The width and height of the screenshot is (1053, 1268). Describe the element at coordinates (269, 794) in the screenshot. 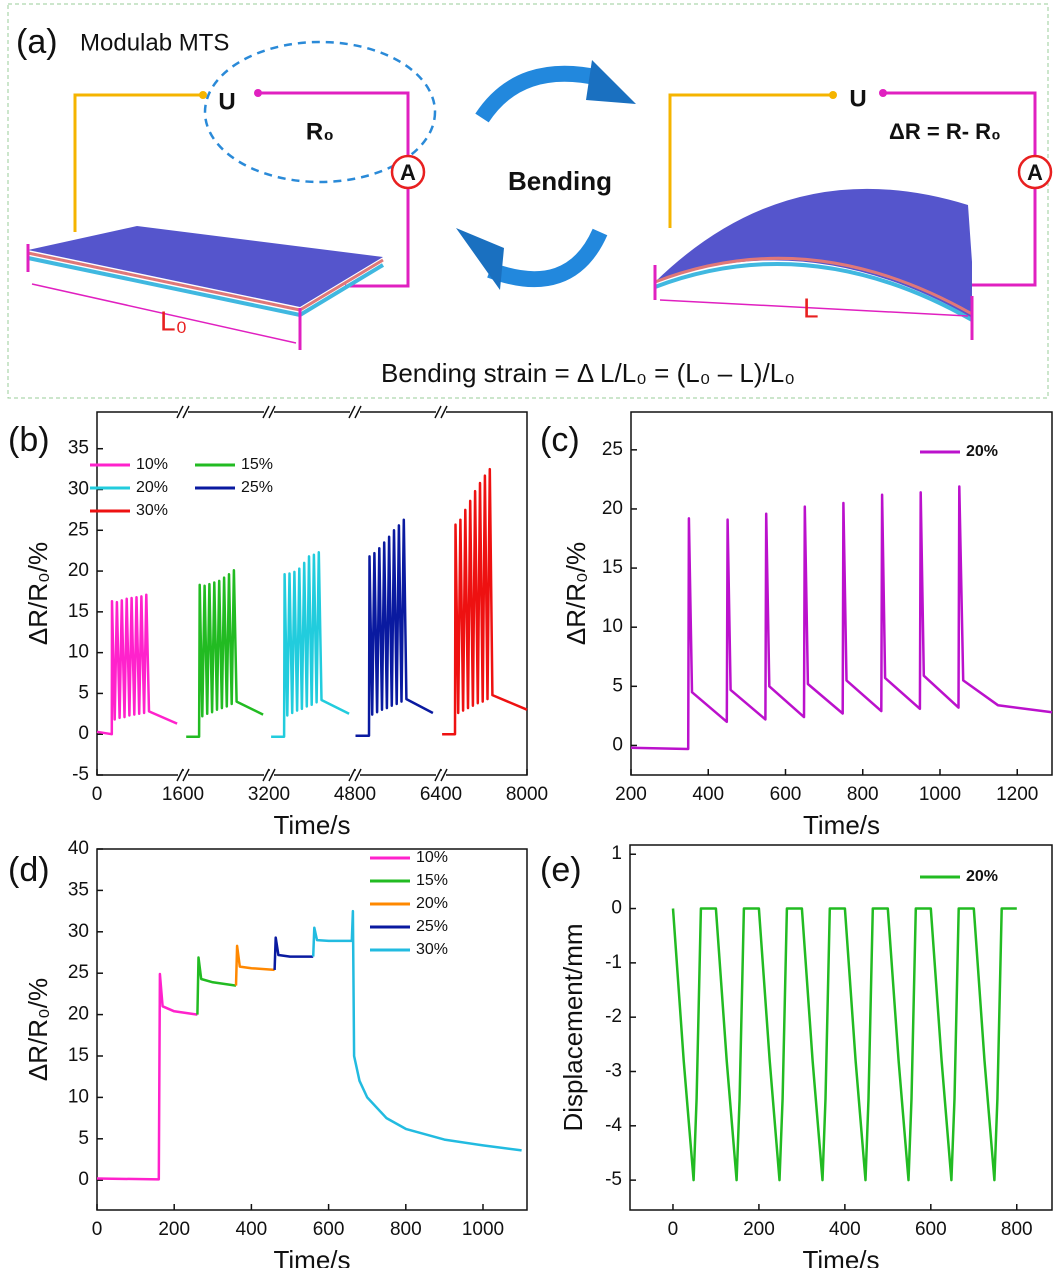

I see `x-tick-label: 3200` at that location.